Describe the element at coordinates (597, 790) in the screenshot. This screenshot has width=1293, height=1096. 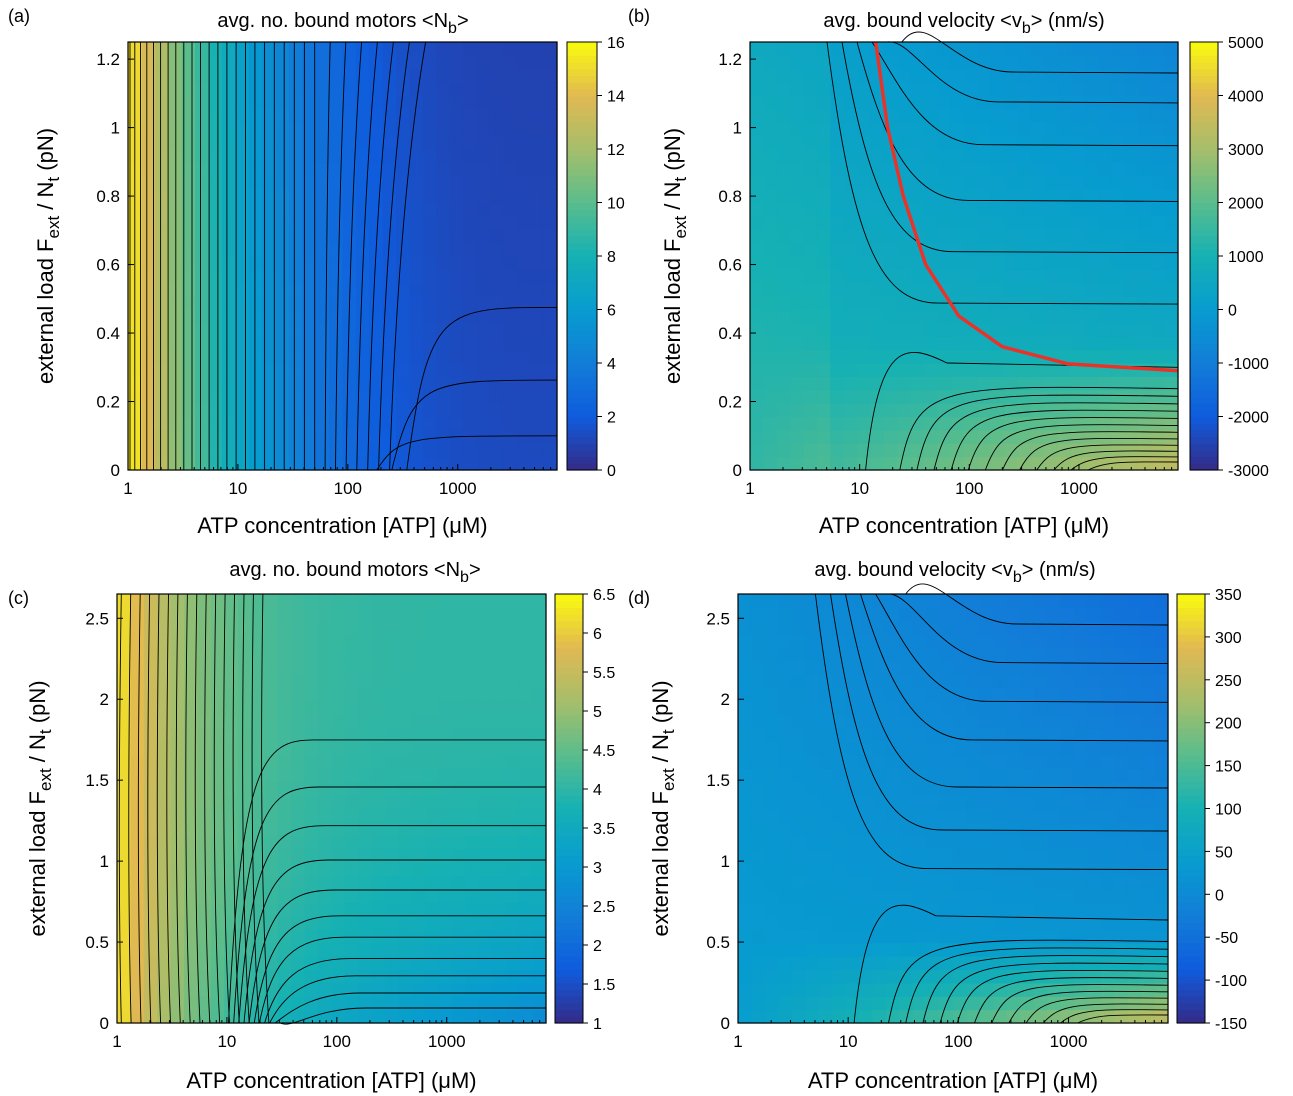
I see `colorbar-tick-label: 4` at that location.